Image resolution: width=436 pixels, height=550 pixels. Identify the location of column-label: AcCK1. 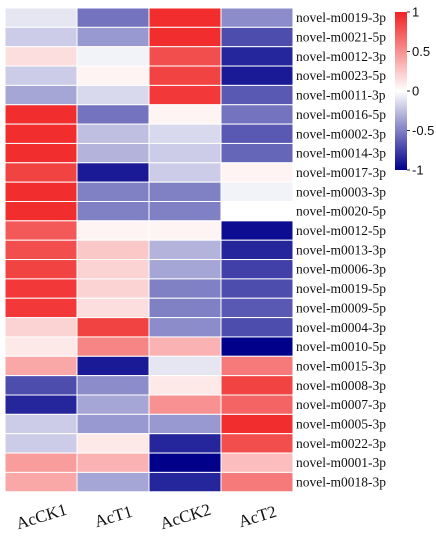
(41, 516).